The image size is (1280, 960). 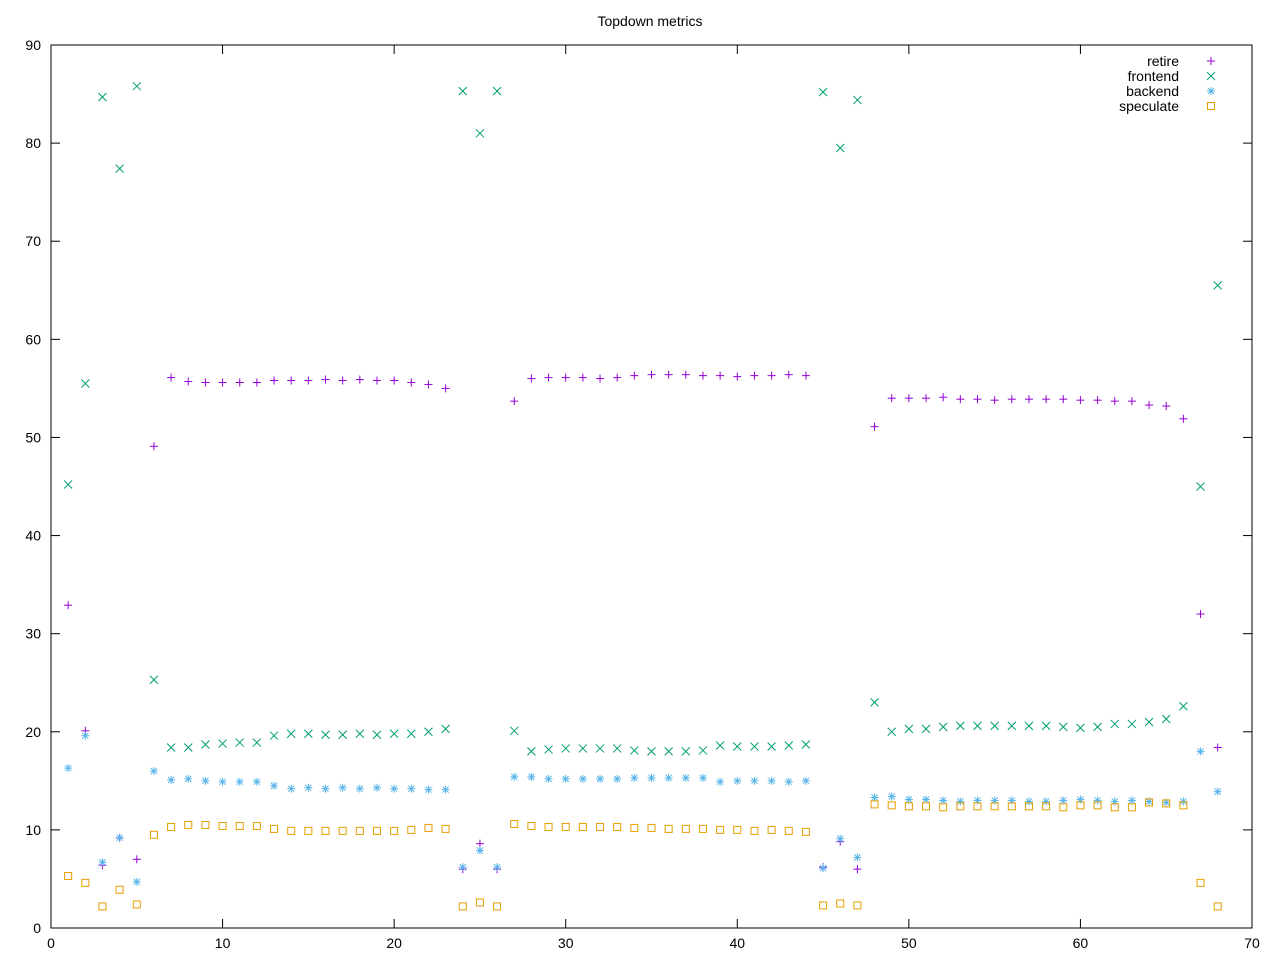 What do you see at coordinates (394, 943) in the screenshot?
I see `x-tick-label: 20` at bounding box center [394, 943].